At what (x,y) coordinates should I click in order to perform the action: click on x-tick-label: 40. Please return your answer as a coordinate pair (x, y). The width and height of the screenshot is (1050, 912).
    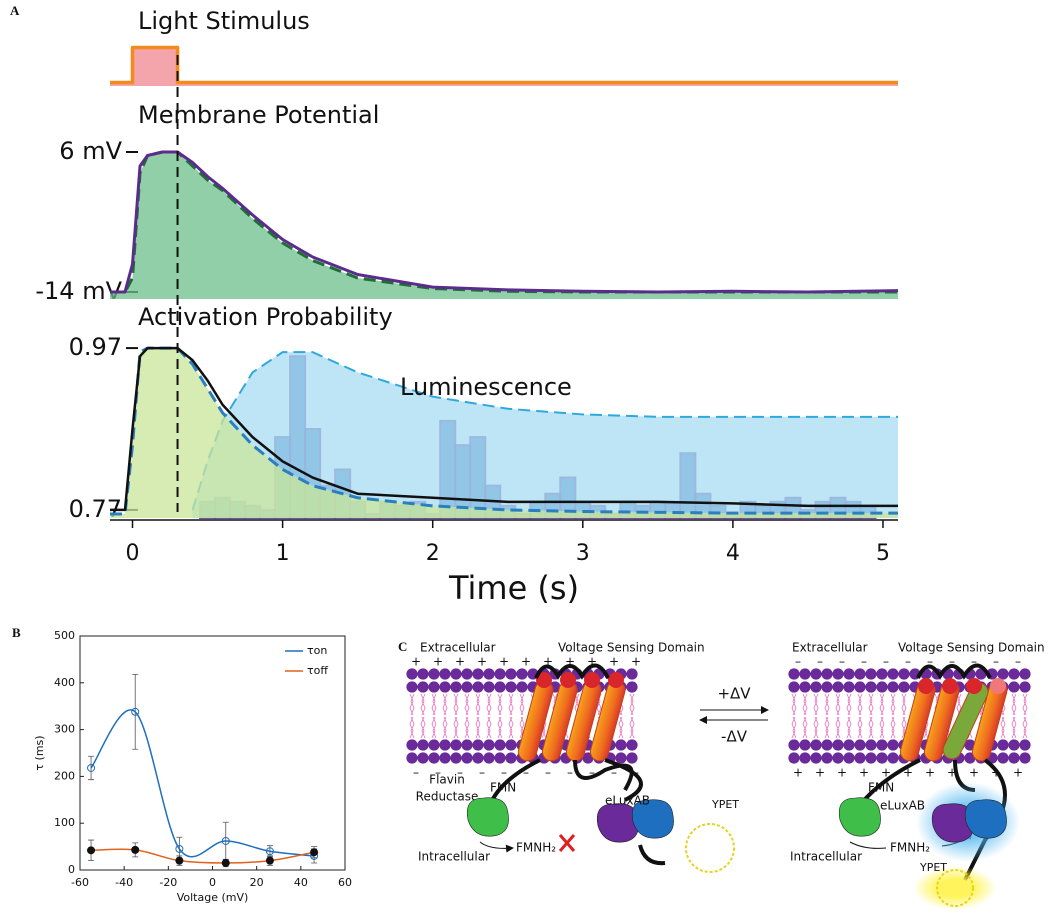
    Looking at the image, I should click on (301, 882).